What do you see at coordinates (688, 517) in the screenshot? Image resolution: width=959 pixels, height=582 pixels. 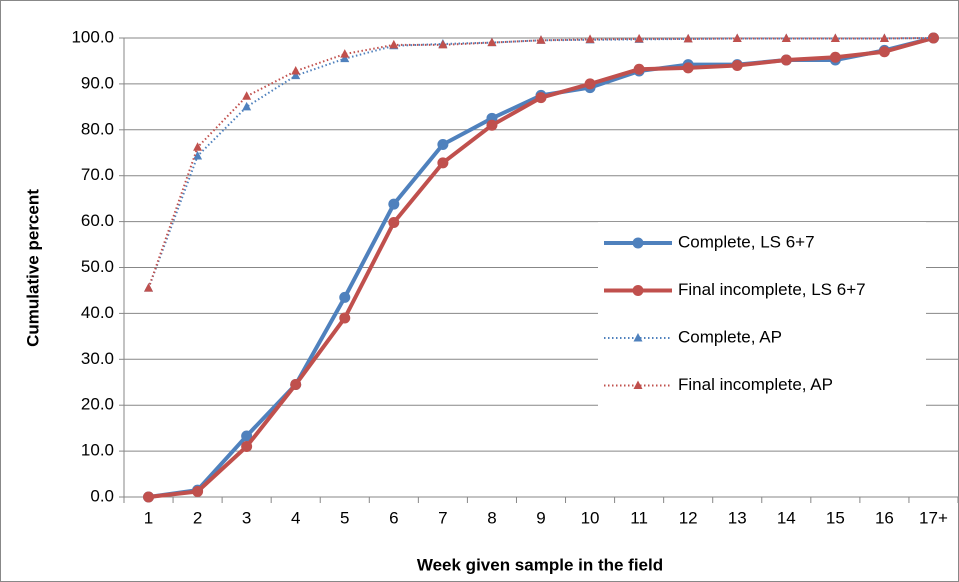 I see `x-tick-label: 12` at bounding box center [688, 517].